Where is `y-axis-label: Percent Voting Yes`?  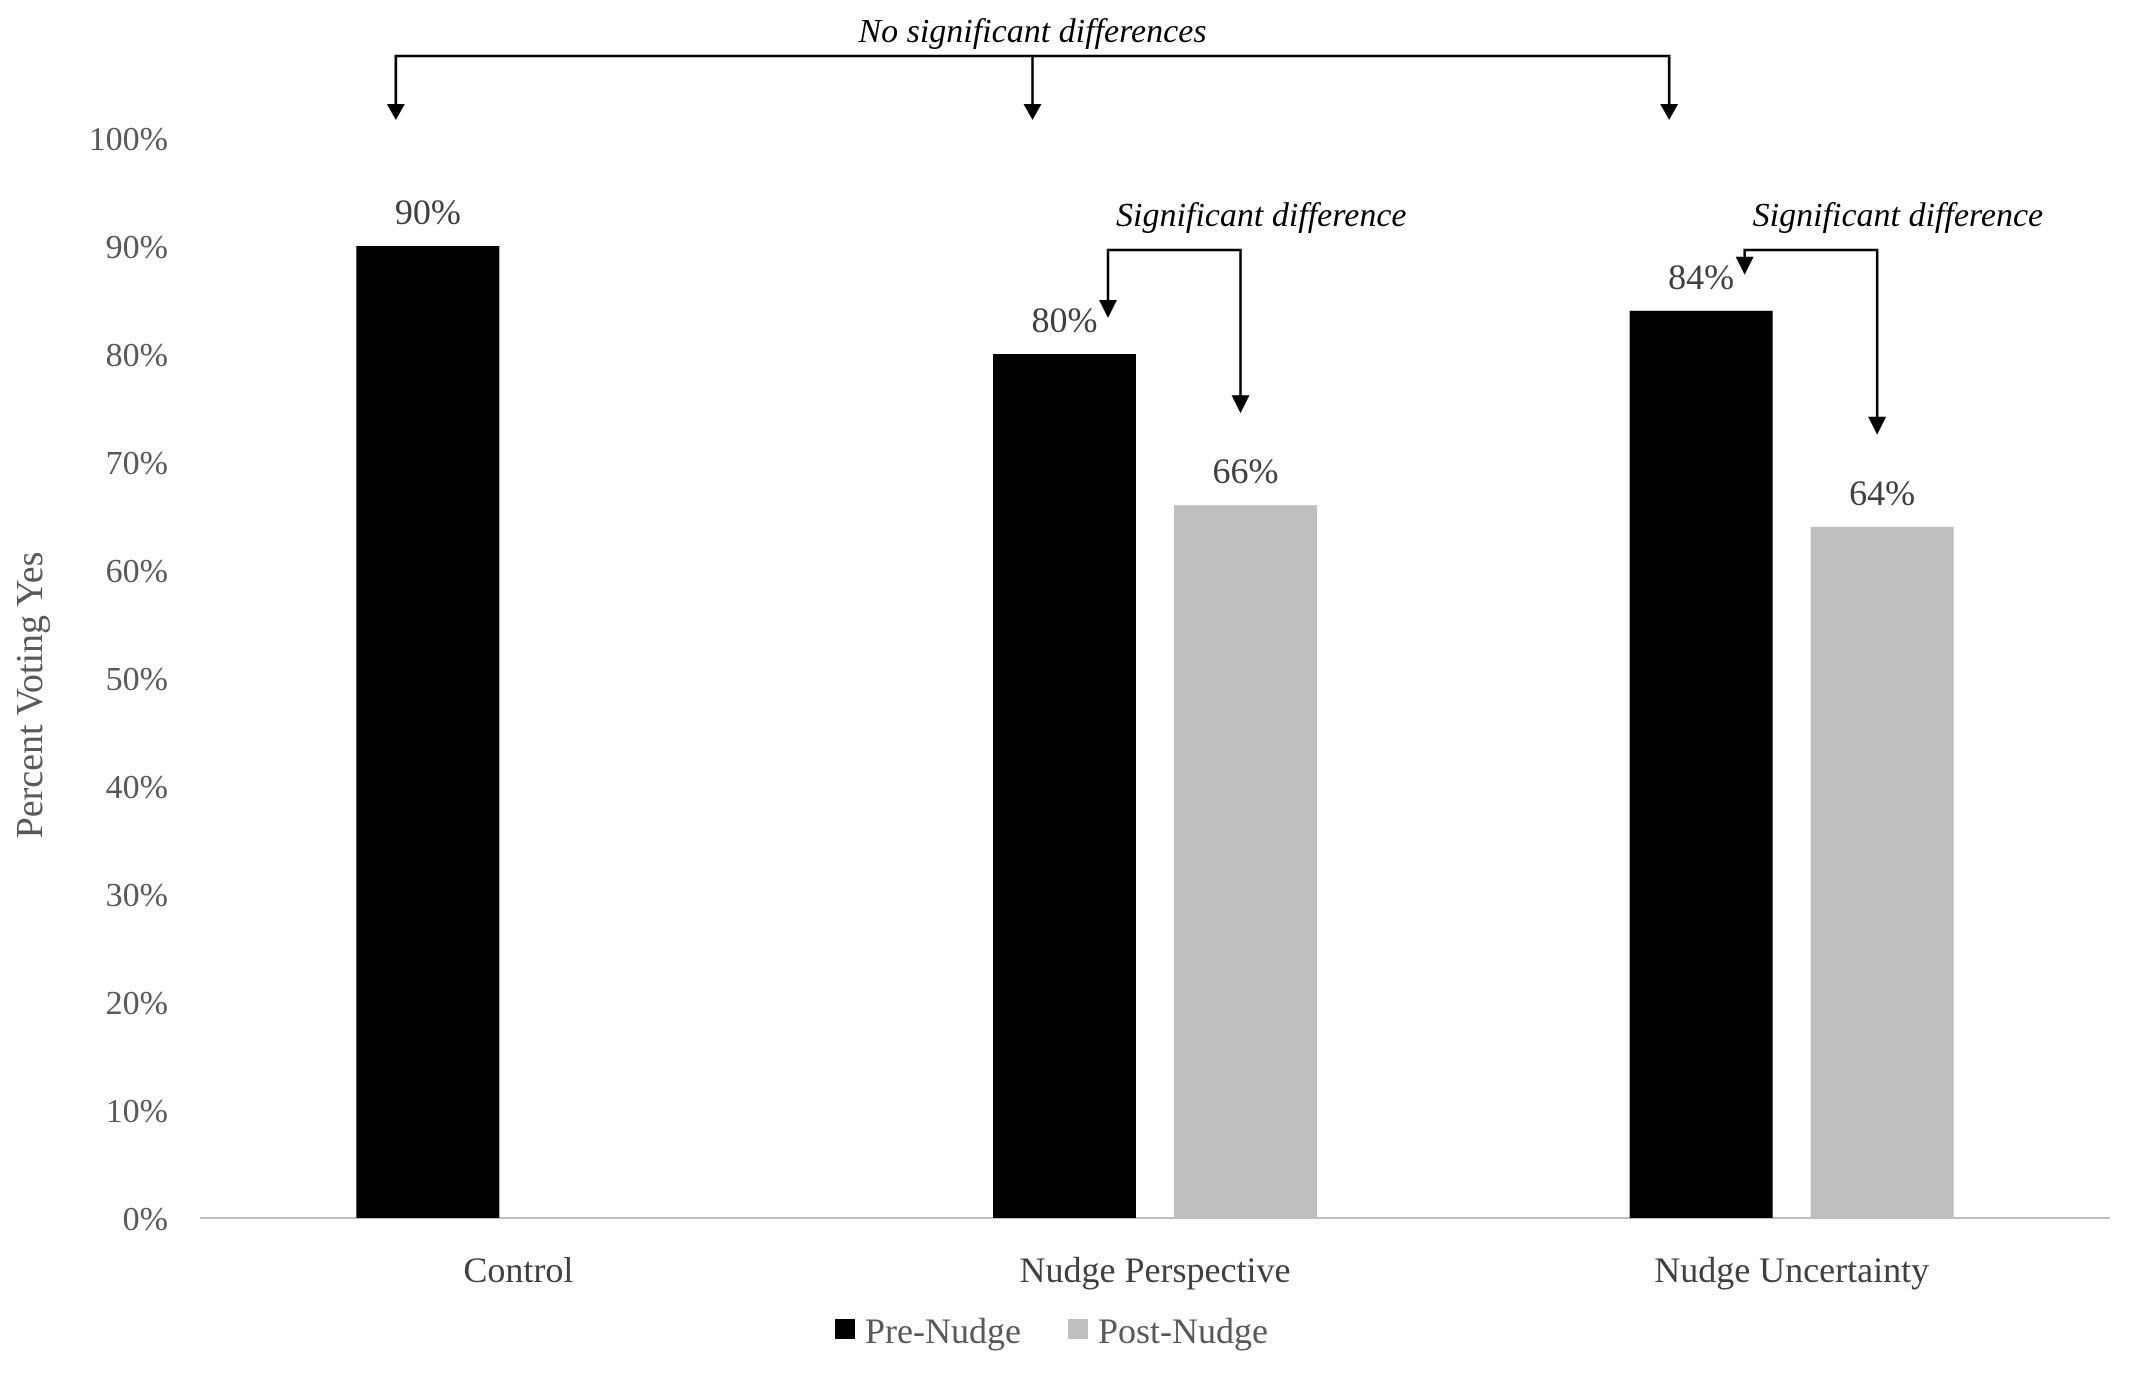 y-axis-label: Percent Voting Yes is located at coordinates (30, 695).